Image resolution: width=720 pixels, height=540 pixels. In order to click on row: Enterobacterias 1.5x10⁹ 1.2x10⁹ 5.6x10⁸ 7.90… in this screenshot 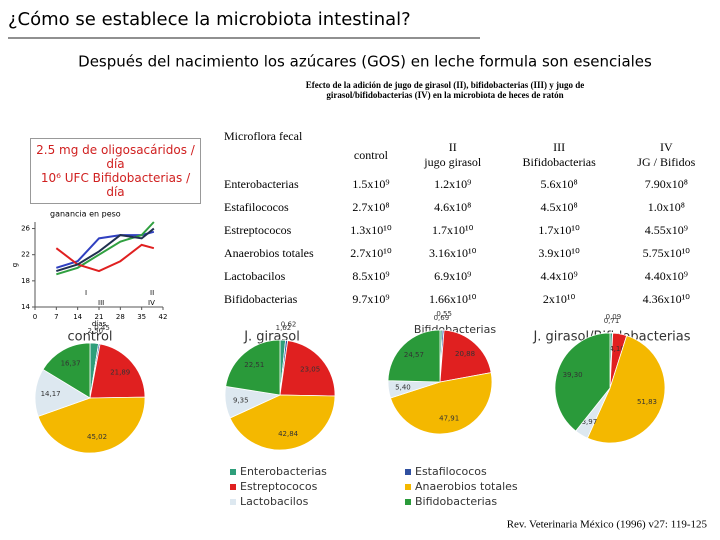, I will do `click(468, 184)`.